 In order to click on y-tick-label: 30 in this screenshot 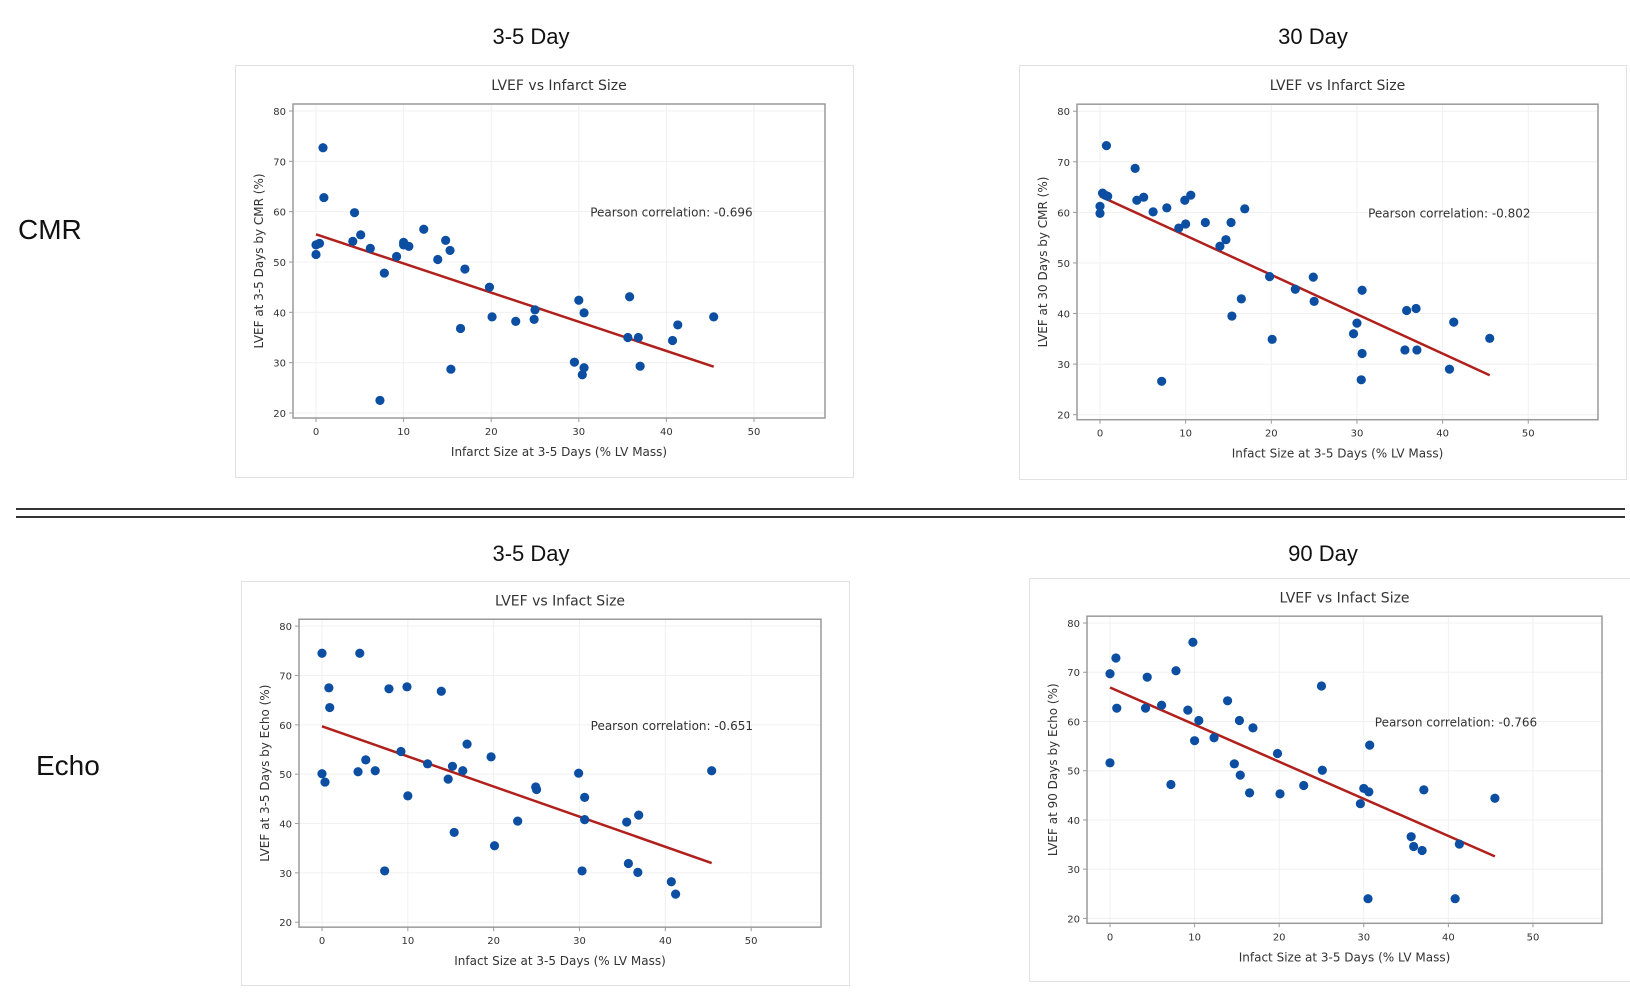, I will do `click(279, 364)`.